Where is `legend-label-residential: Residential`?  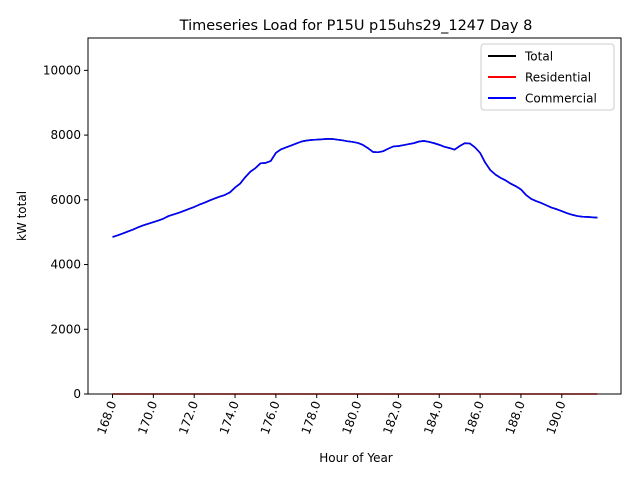
legend-label-residential: Residential is located at coordinates (558, 78).